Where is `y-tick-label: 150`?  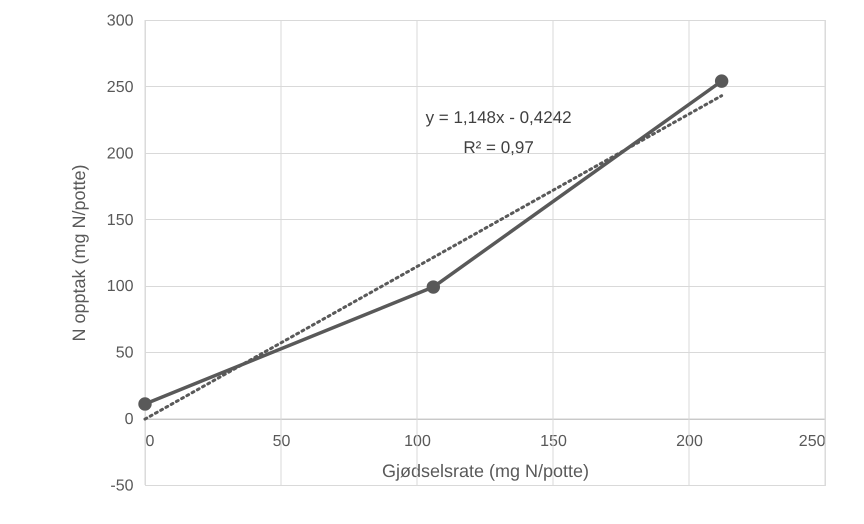 y-tick-label: 150 is located at coordinates (120, 220).